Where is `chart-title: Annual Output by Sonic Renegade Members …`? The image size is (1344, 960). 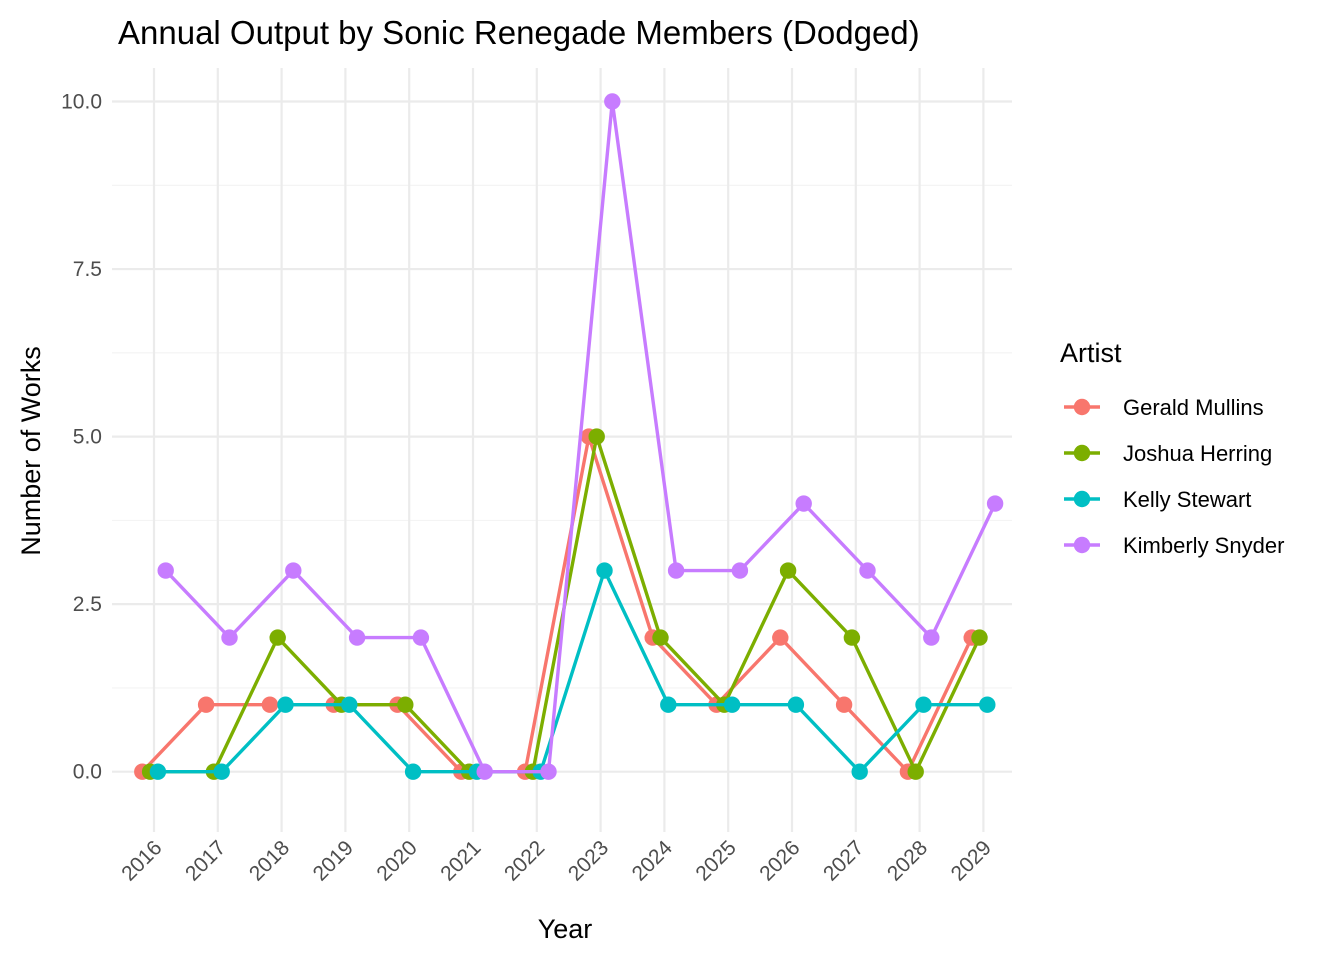
chart-title: Annual Output by Sonic Renegade Members … is located at coordinates (519, 32).